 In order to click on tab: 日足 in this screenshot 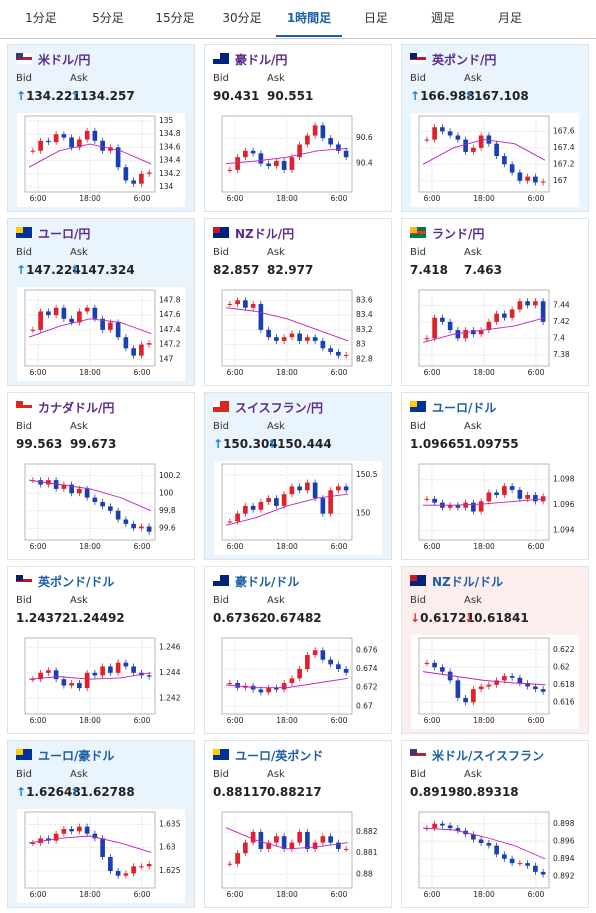, I will do `click(375, 18)`.